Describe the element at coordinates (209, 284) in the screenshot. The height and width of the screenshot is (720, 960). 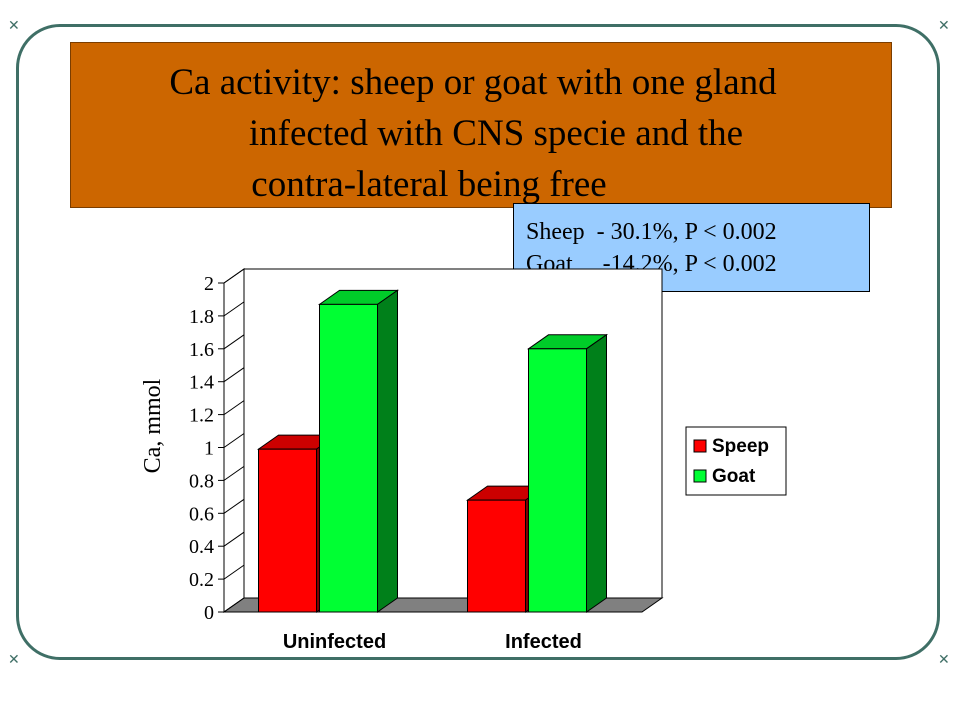
I see `y-tick-label: 2` at that location.